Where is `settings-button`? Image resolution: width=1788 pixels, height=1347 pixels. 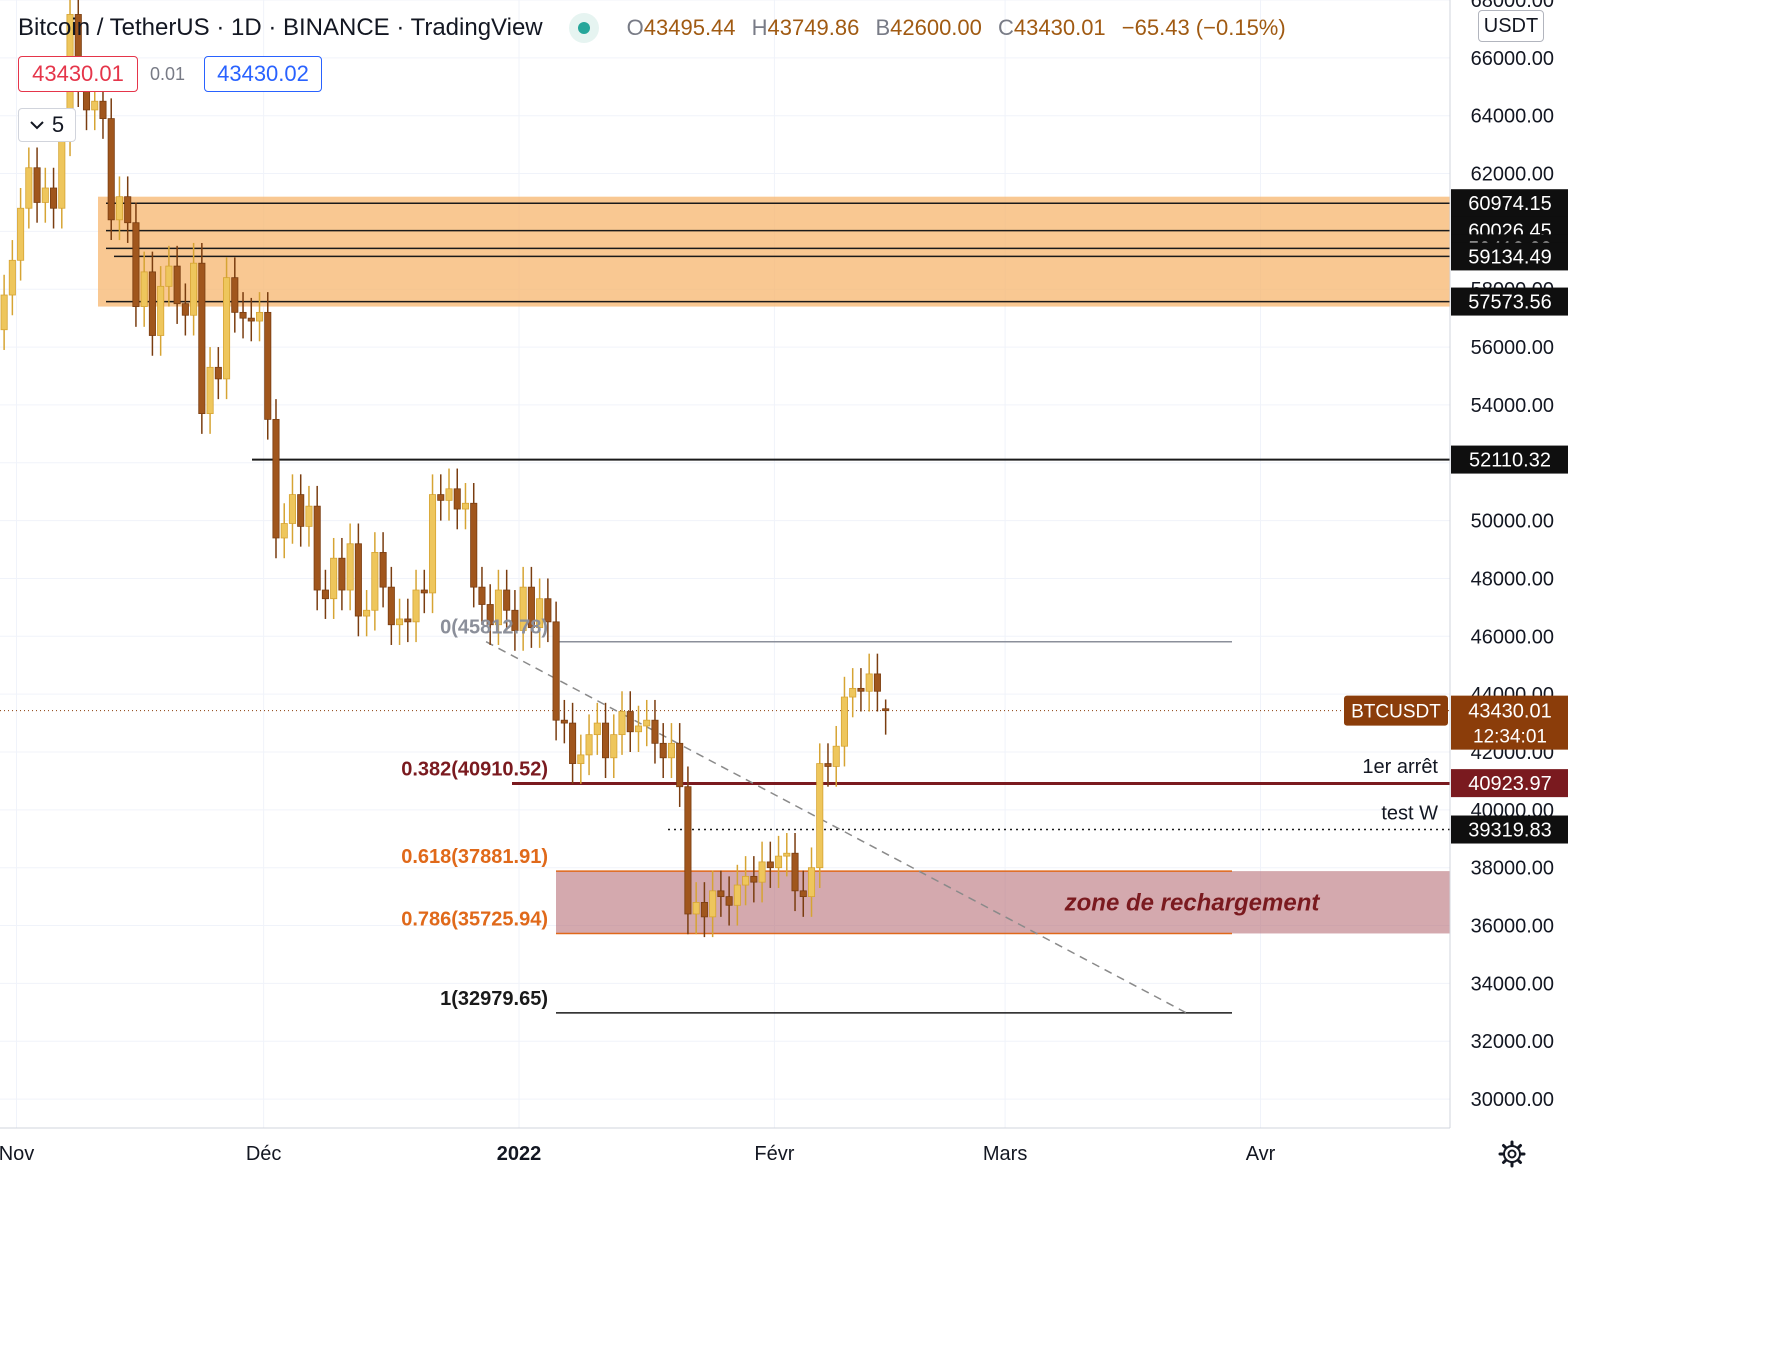
settings-button is located at coordinates (1512, 1154).